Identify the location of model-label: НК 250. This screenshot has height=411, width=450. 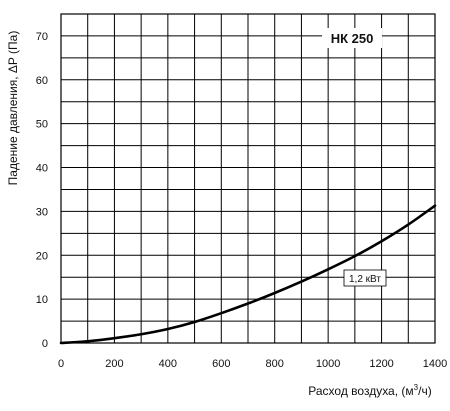
(352, 38).